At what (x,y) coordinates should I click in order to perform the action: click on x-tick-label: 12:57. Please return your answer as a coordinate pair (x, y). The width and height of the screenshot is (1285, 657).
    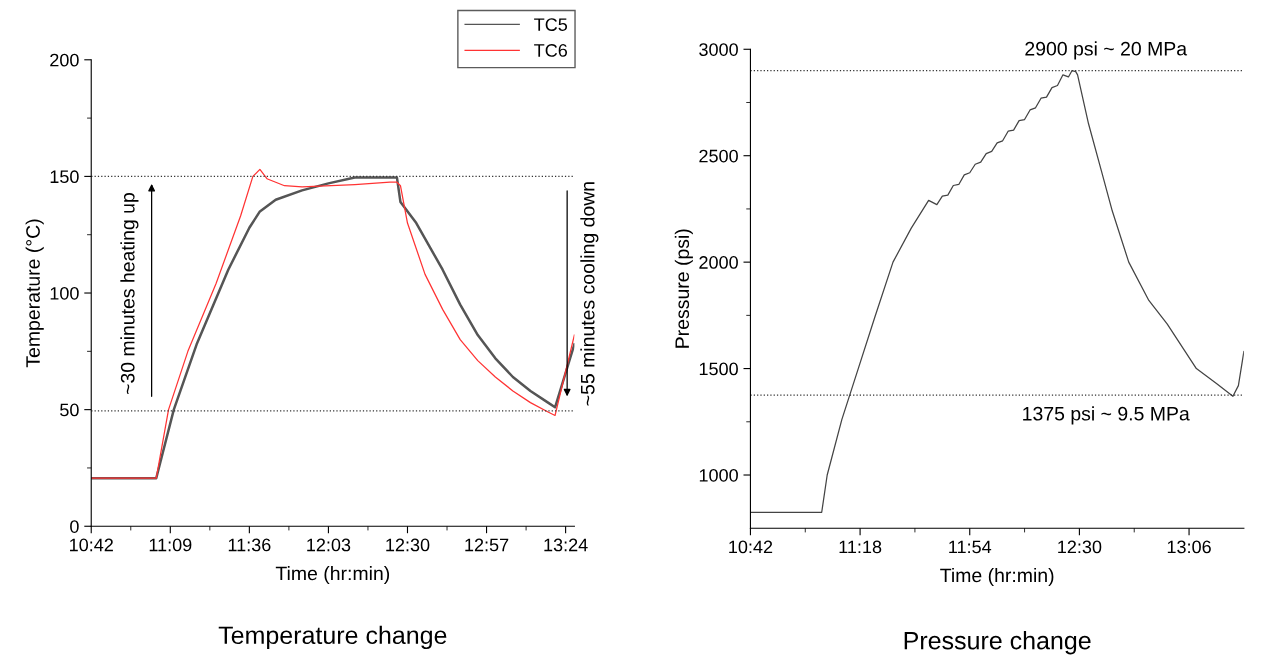
    Looking at the image, I should click on (487, 545).